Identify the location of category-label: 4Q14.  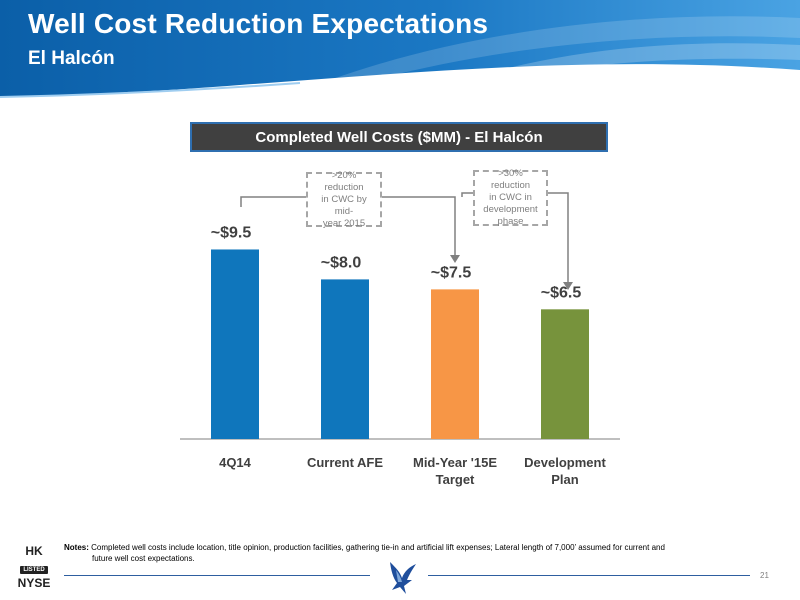
(235, 462).